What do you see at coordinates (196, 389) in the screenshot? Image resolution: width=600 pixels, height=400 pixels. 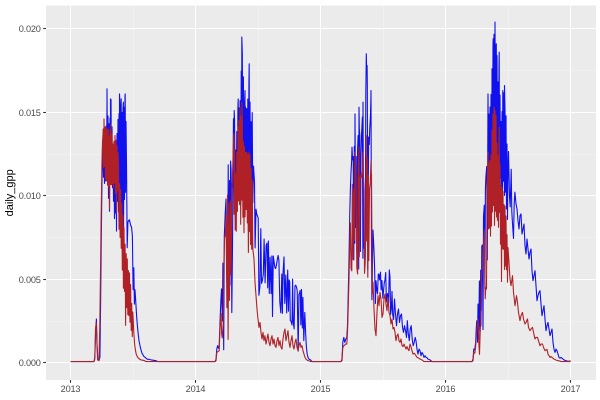 I see `svg-text: 2014` at bounding box center [196, 389].